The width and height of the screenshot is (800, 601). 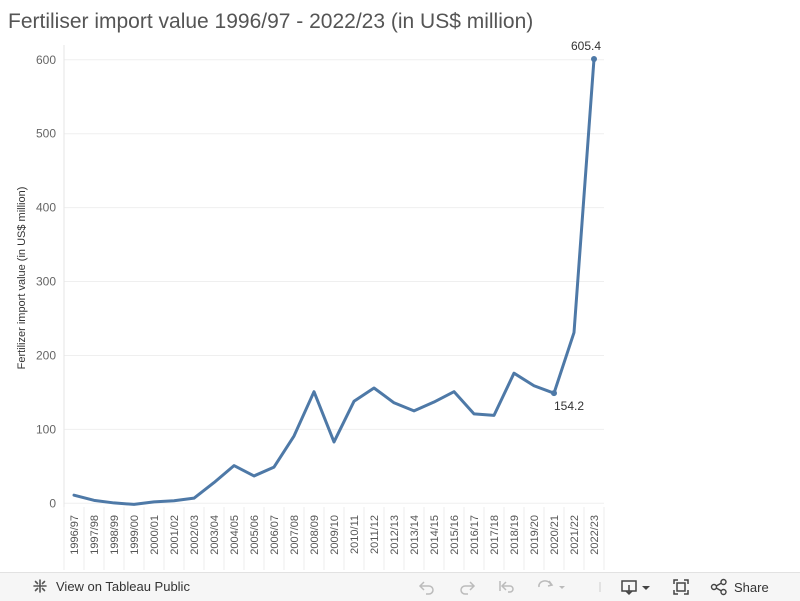 I want to click on download-icon, so click(x=635, y=588).